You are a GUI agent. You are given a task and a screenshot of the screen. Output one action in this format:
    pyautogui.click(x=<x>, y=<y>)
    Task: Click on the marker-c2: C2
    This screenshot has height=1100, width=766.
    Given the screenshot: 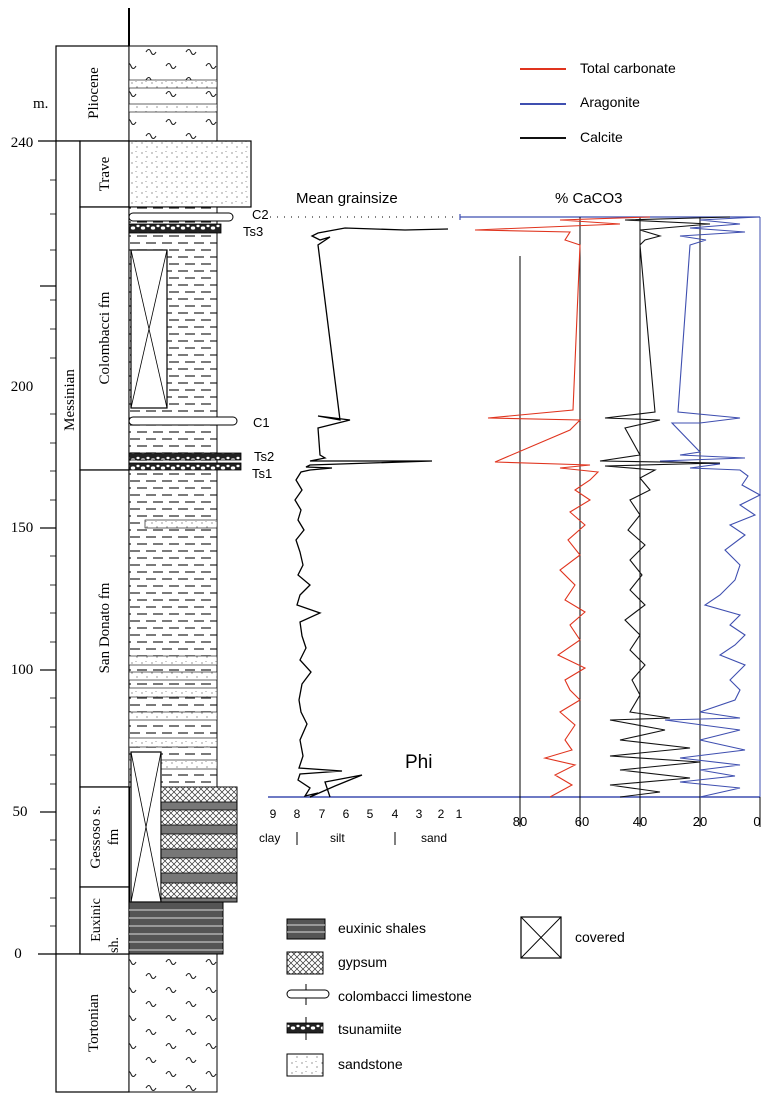 What is the action you would take?
    pyautogui.click(x=260, y=214)
    